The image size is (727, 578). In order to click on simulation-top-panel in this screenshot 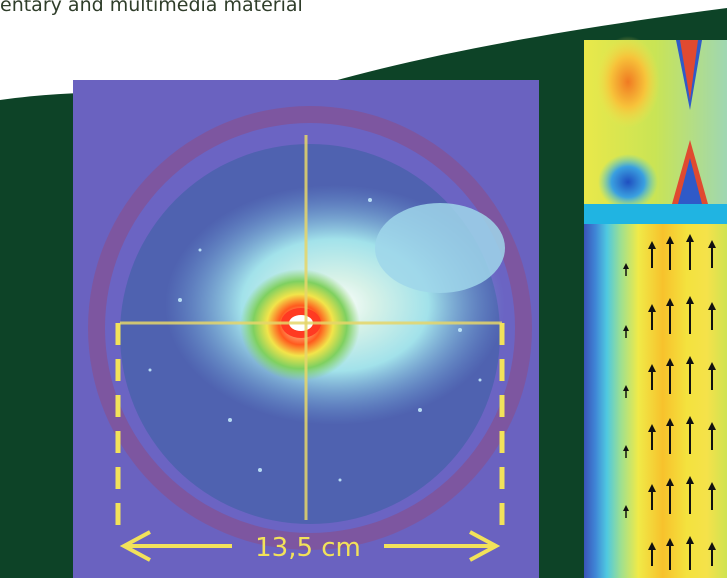, I will do `click(655, 130)`.